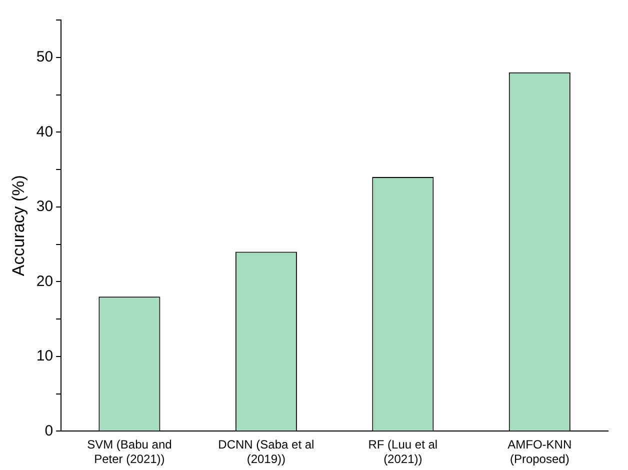 This screenshot has height=470, width=628. I want to click on y-tick-label: 30, so click(45, 207).